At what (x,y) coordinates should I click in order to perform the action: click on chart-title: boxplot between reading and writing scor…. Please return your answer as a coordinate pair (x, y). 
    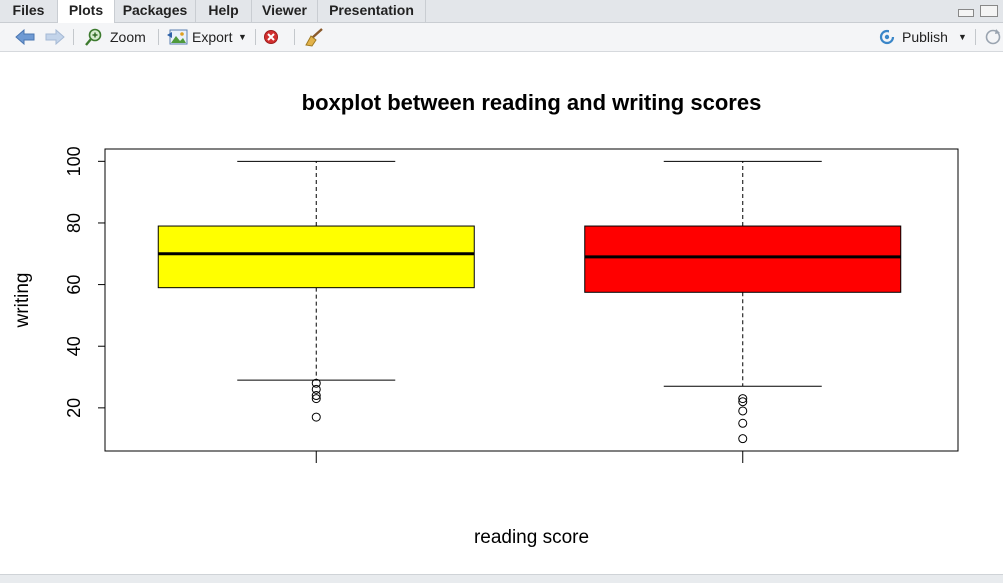
    Looking at the image, I should click on (532, 102).